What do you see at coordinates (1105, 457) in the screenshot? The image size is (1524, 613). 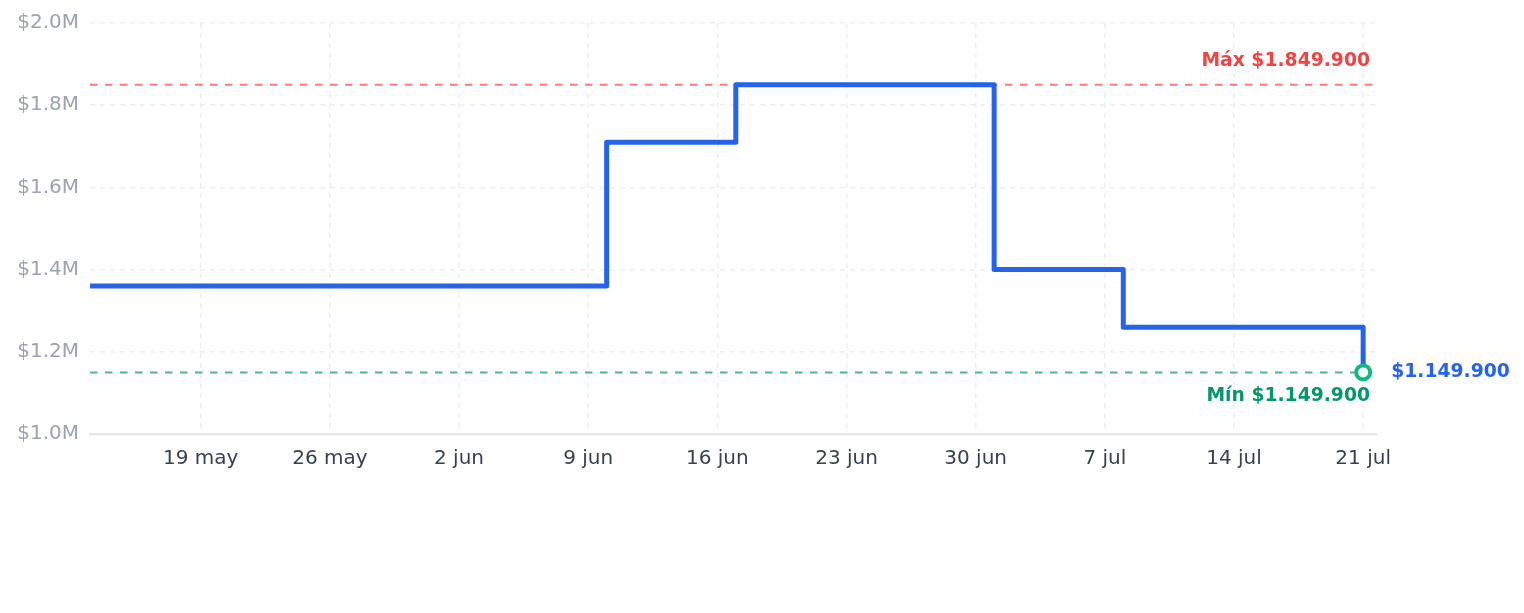 I see `x-tick-label: 7 jul` at bounding box center [1105, 457].